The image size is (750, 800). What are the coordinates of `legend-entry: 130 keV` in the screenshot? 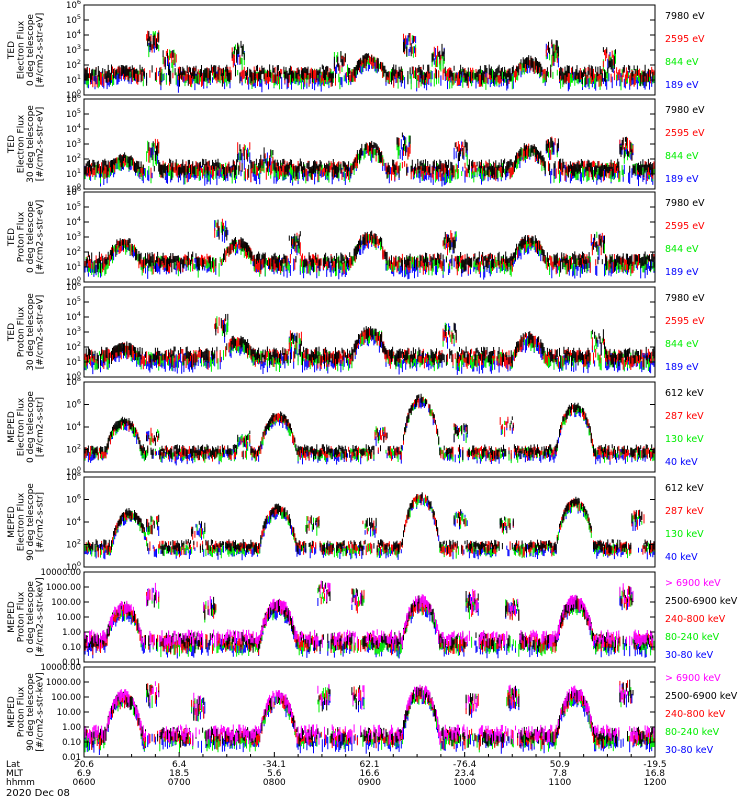 It's located at (684, 534).